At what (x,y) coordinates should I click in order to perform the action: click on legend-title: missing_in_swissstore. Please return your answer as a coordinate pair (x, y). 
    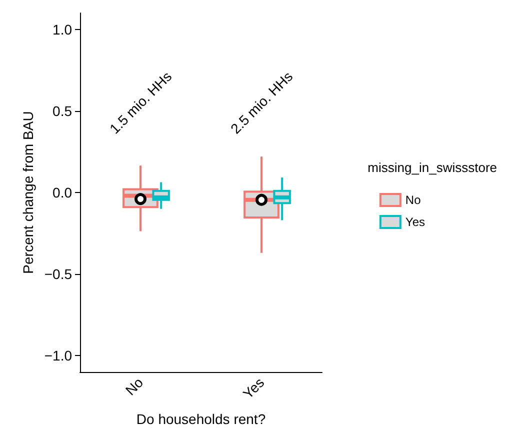
    Looking at the image, I should click on (433, 167).